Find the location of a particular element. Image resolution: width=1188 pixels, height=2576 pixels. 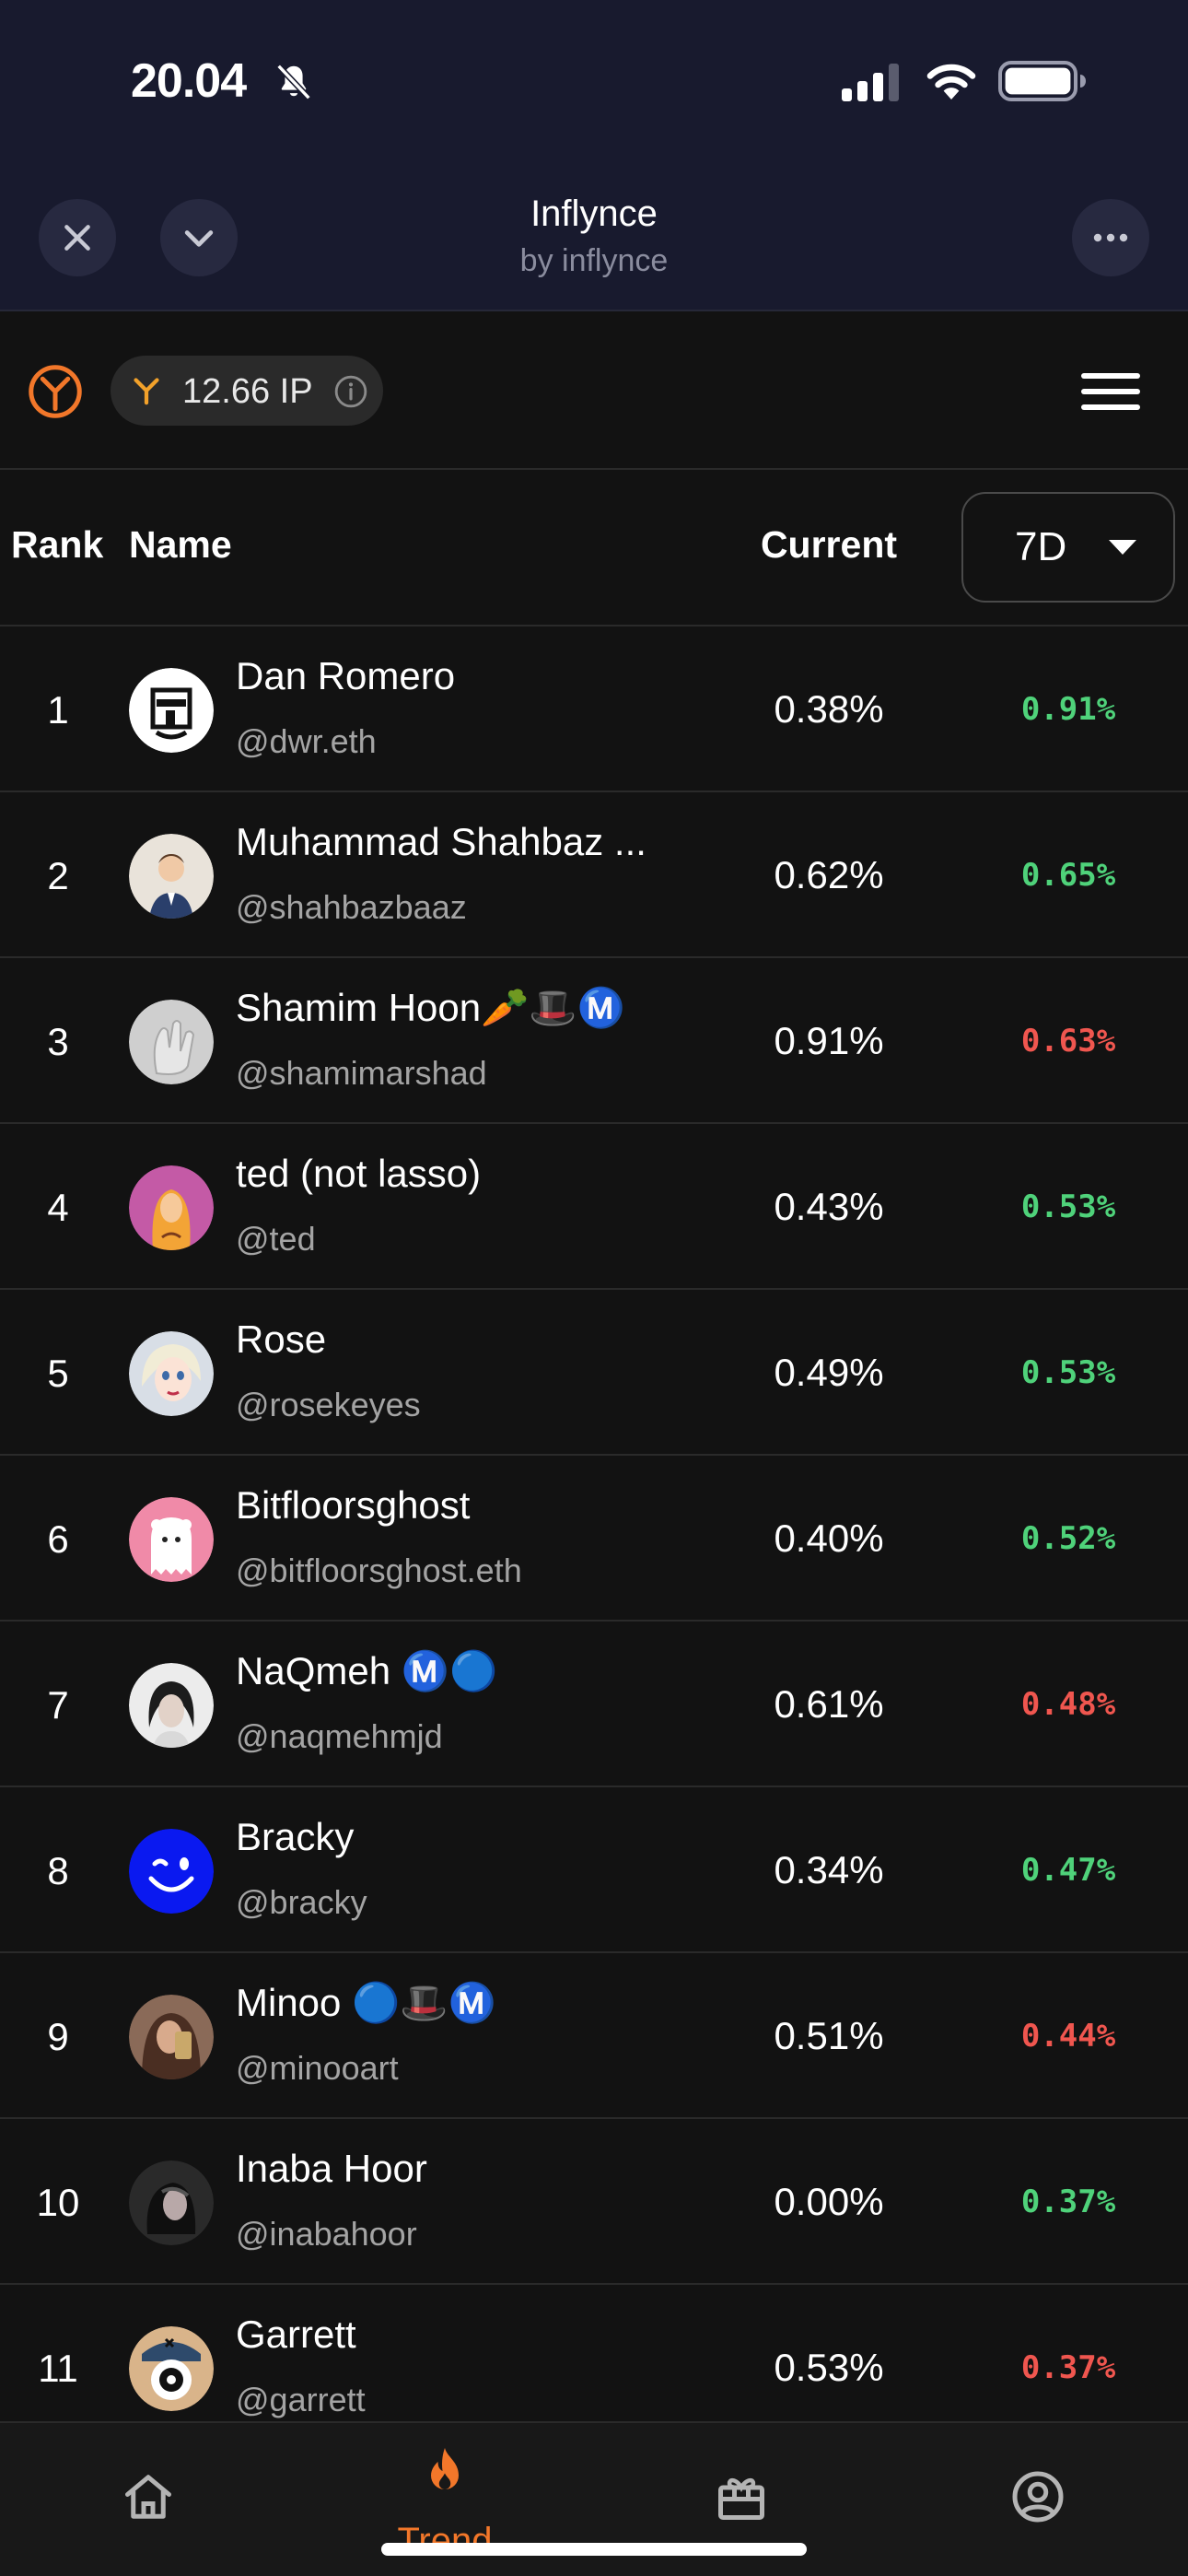

table-row: 9 Minoo 🔵🎩Ⓜ️ @minooart 0.51% 0.44% is located at coordinates (594, 2036).